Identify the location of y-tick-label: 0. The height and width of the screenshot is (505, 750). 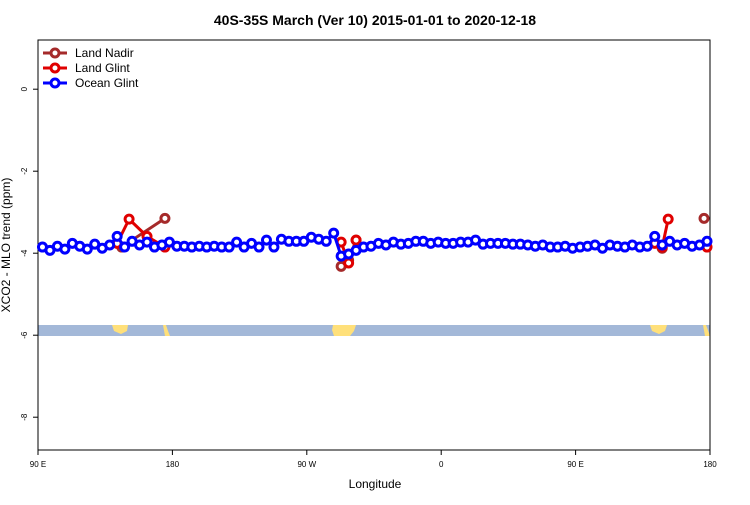
(24, 88).